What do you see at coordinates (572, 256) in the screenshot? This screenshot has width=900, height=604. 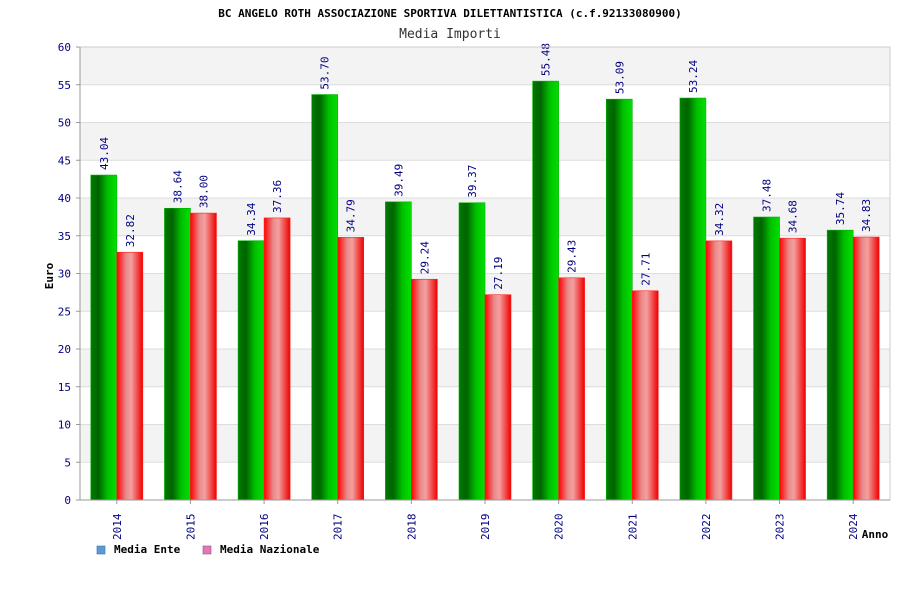 I see `data-label: 29.43` at bounding box center [572, 256].